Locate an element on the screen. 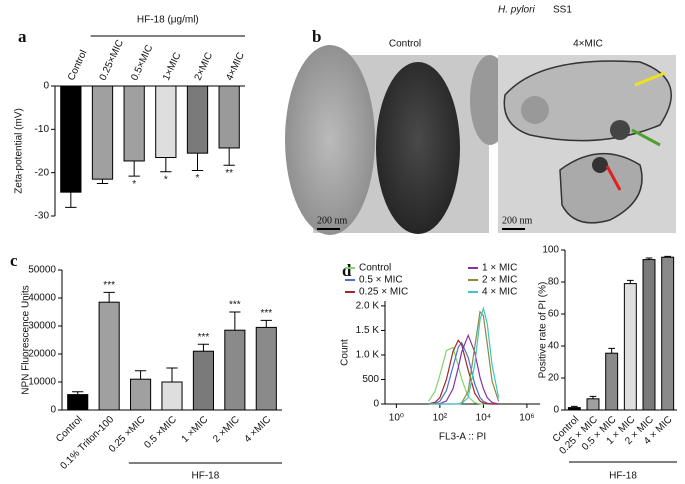  tem-image-control is located at coordinates (397, 140).